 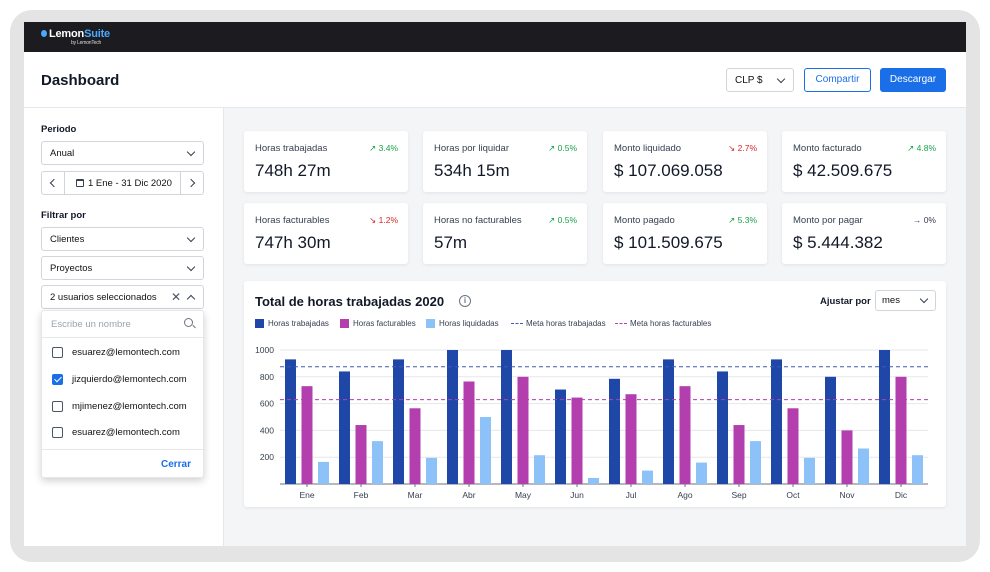 I want to click on trend-down-icon: ↘, so click(x=733, y=148).